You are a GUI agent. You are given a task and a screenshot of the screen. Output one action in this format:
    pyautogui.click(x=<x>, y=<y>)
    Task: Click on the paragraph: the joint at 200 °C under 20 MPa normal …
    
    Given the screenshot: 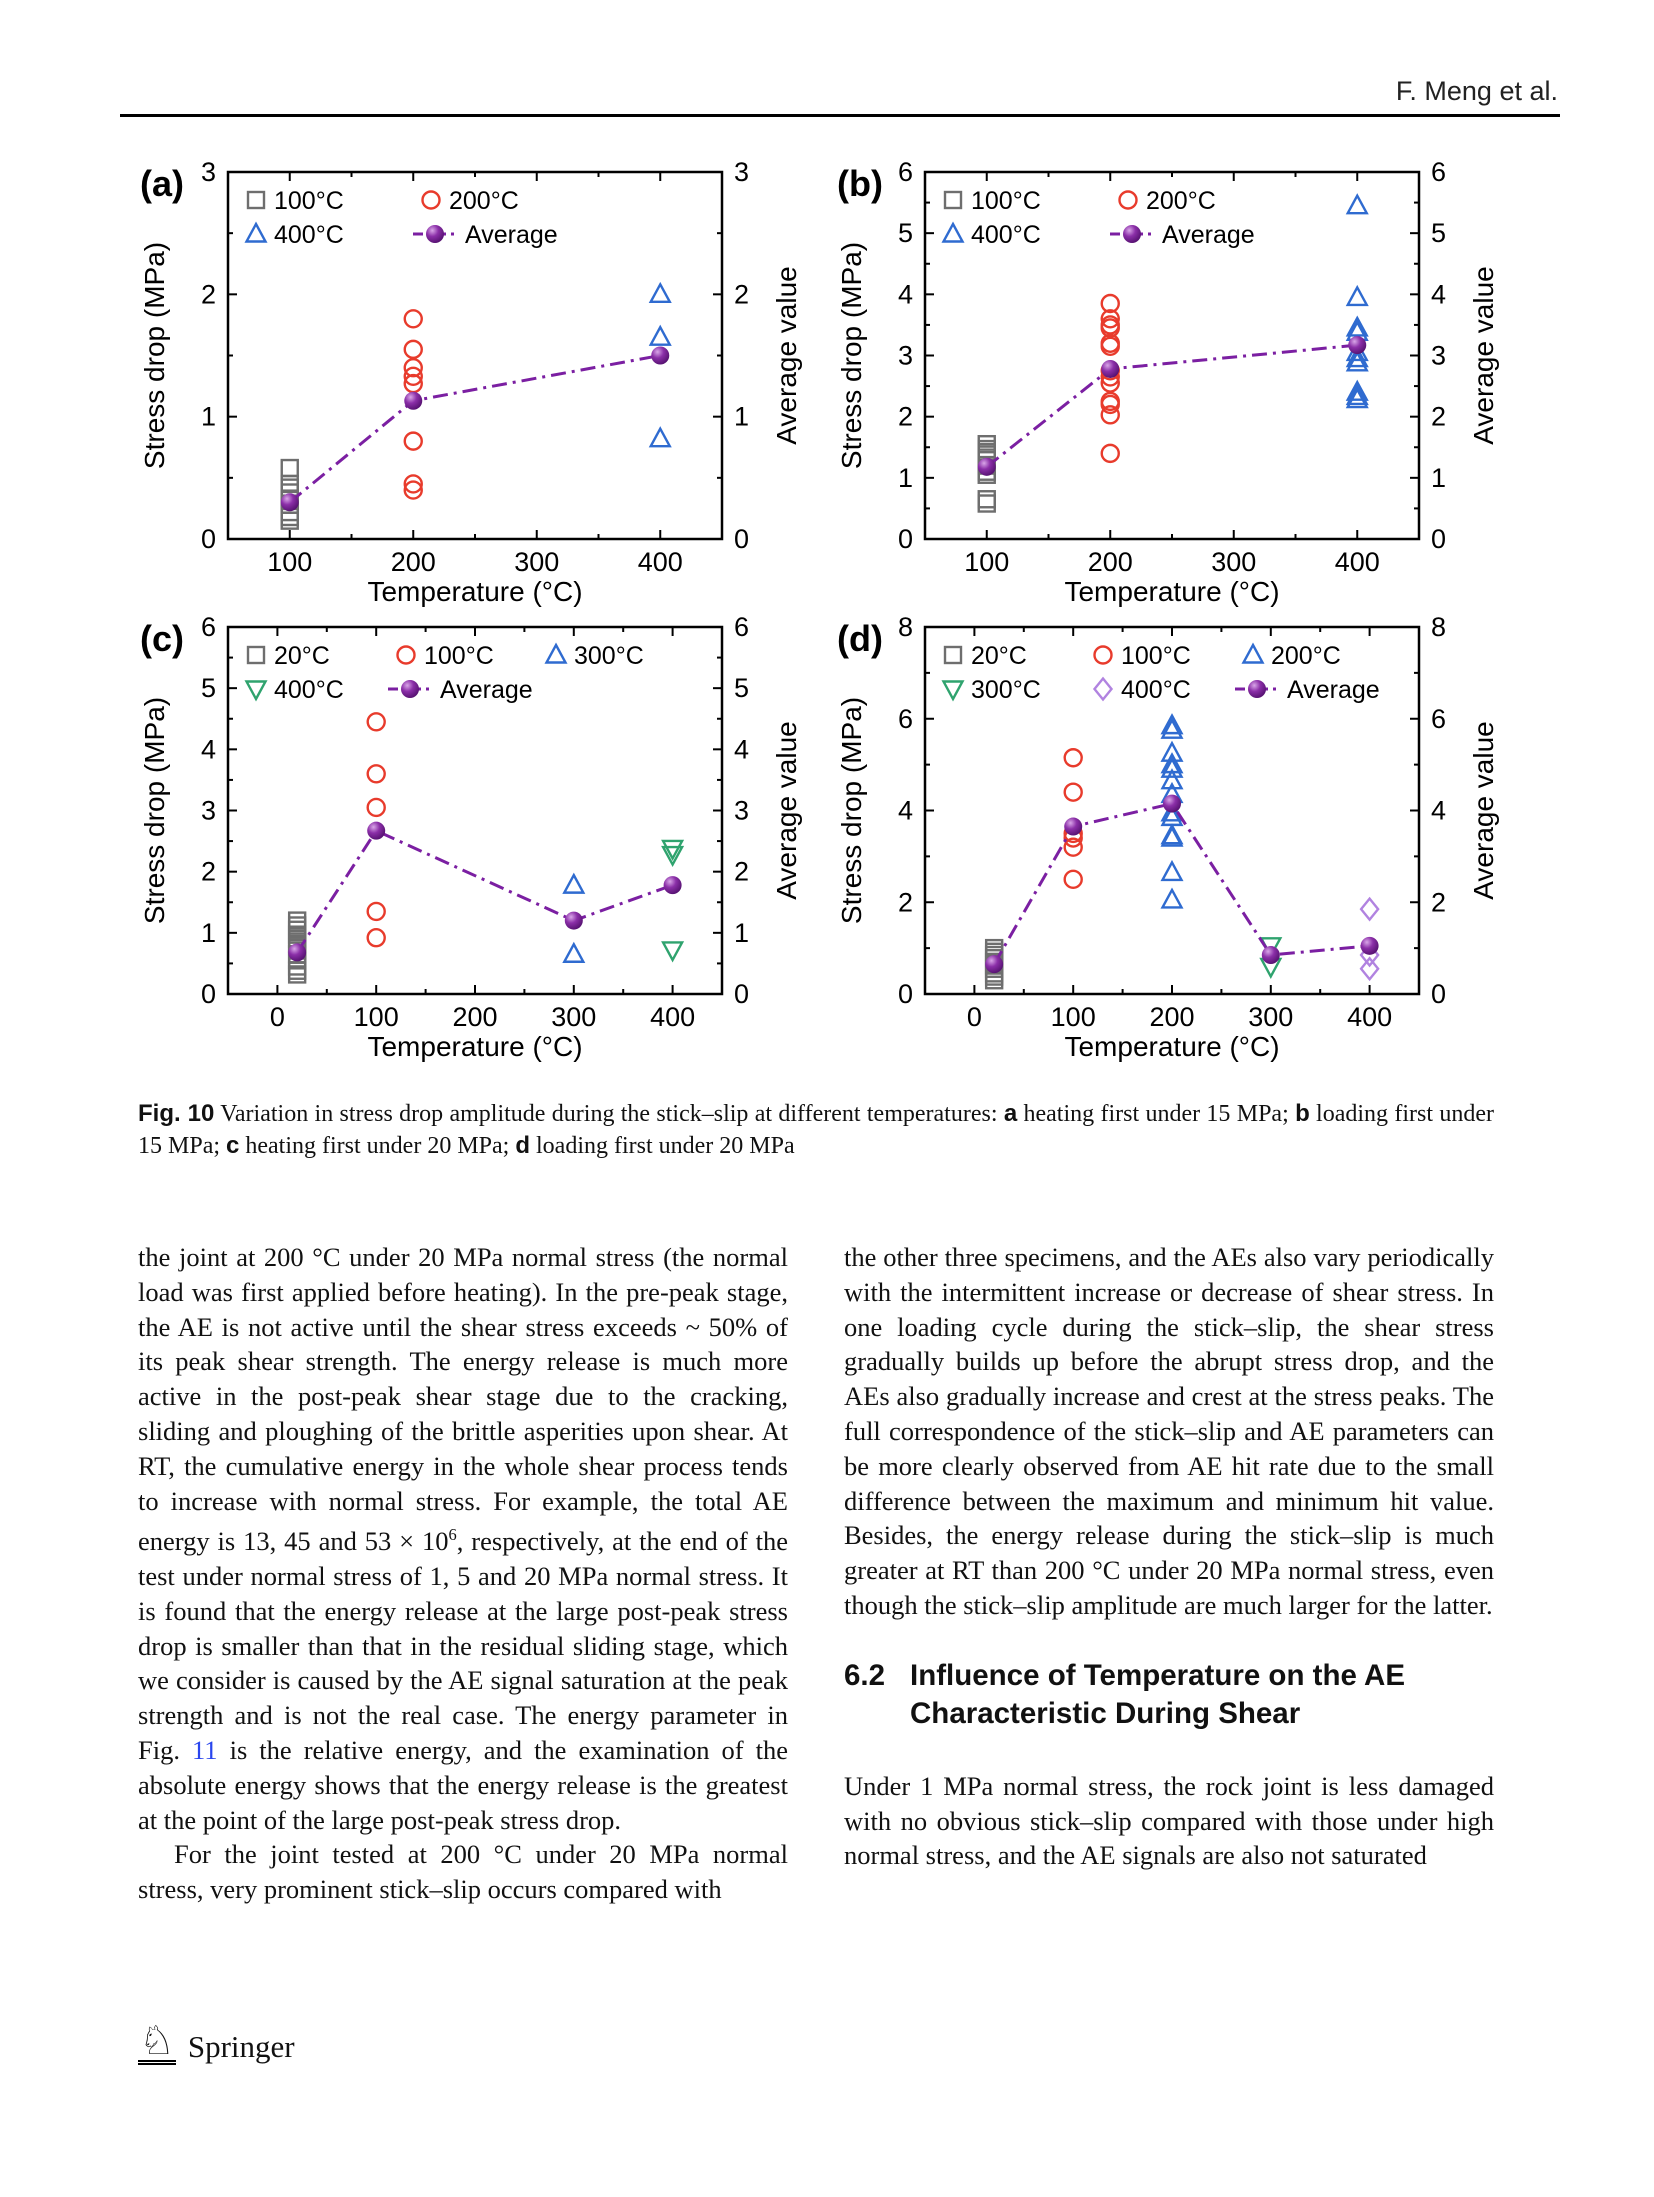 What is the action you would take?
    pyautogui.click(x=463, y=1538)
    